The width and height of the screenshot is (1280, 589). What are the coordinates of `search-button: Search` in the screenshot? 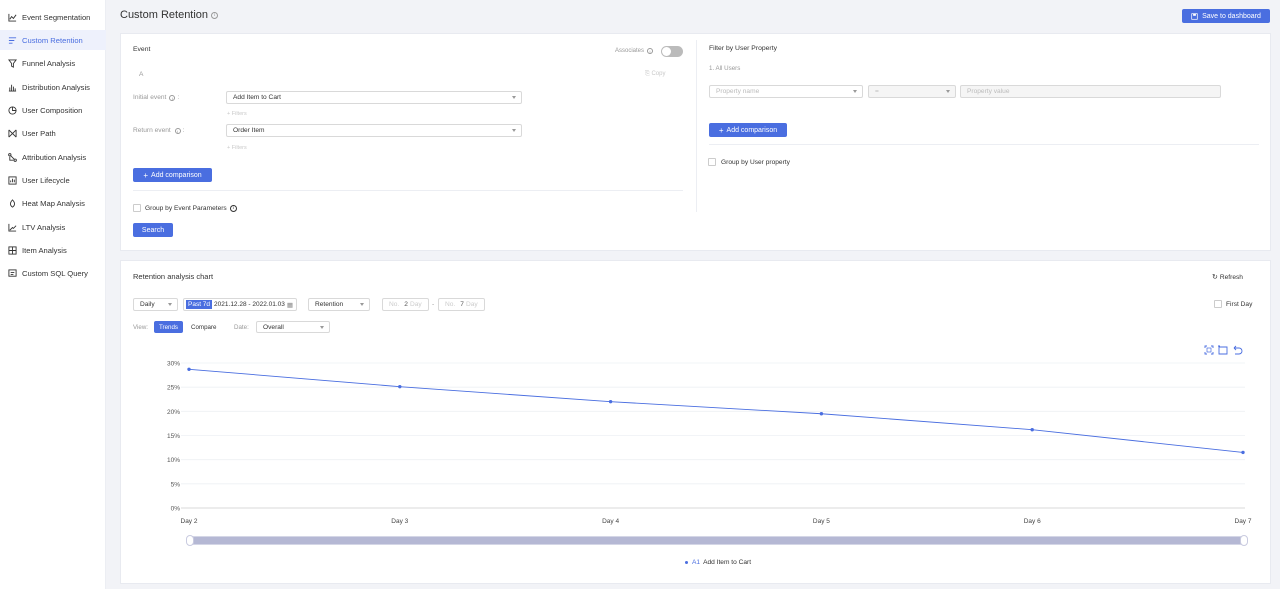 It's located at (153, 230).